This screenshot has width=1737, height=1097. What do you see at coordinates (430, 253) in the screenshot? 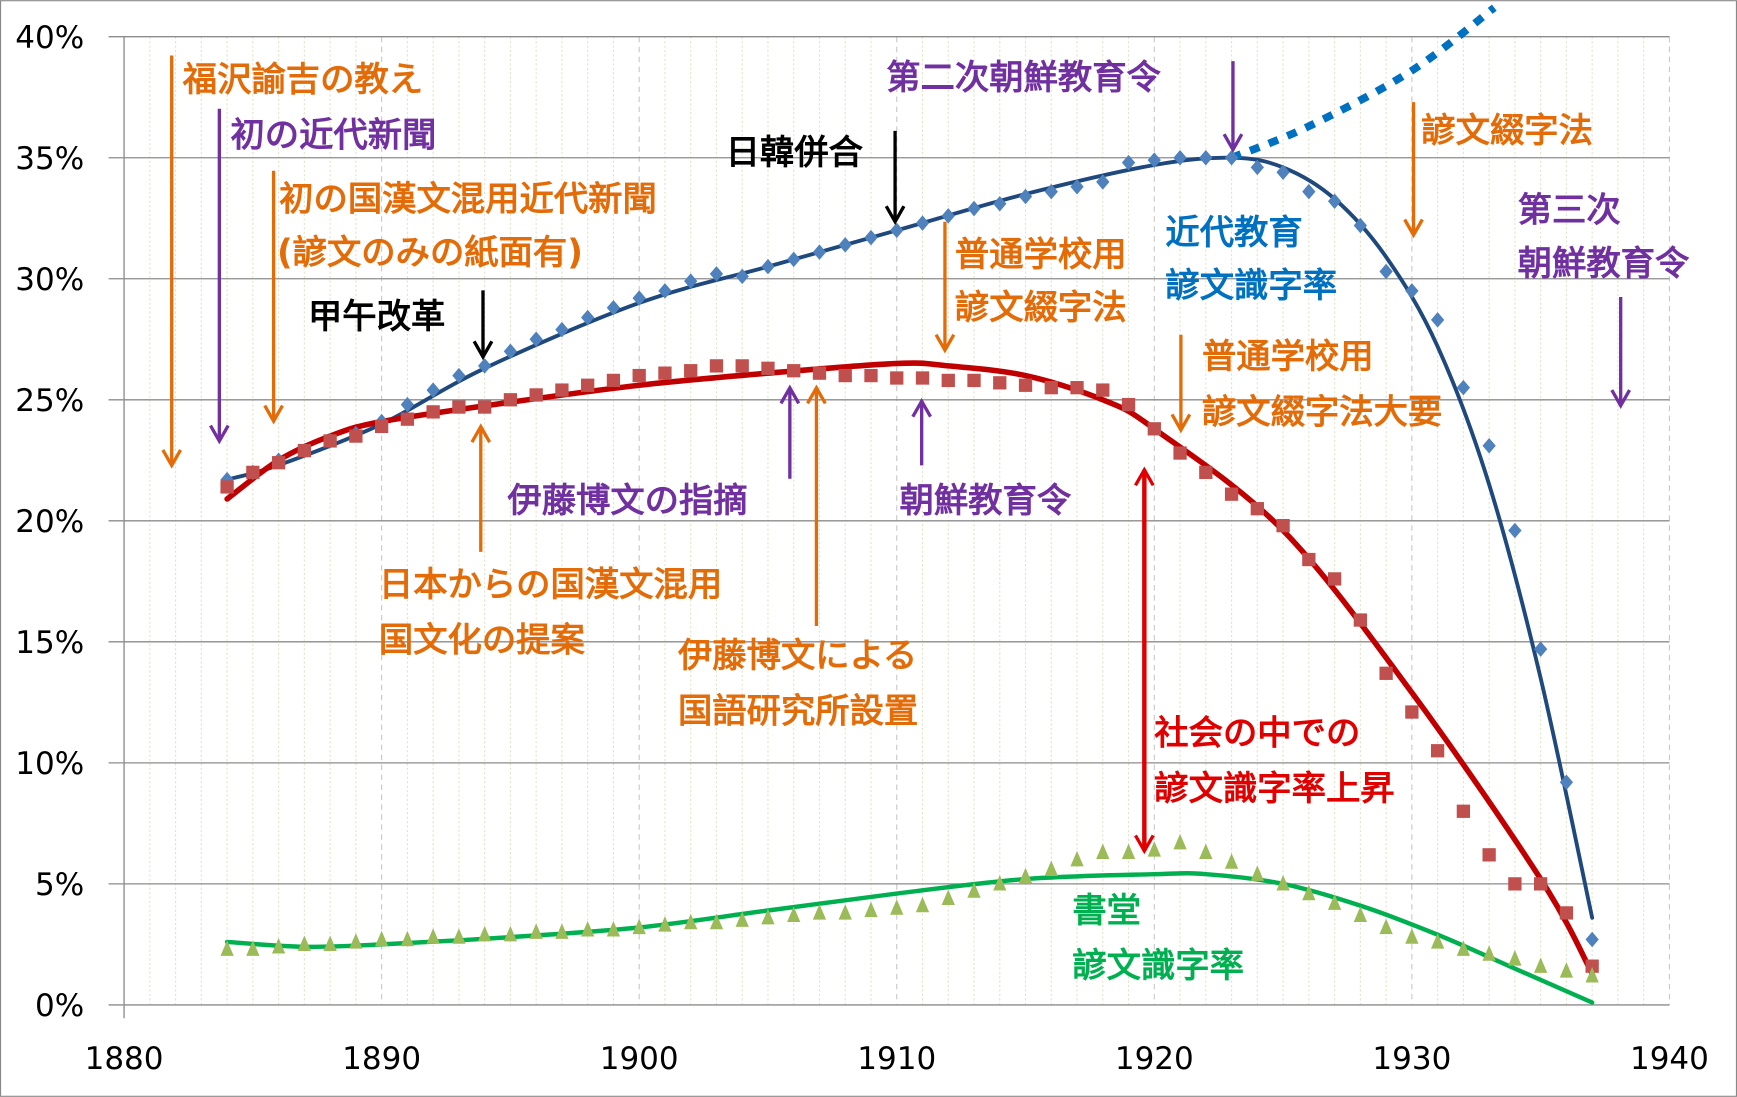
I see `annotation-mixed-newspaper-note: (諺文のみの紙面有)` at bounding box center [430, 253].